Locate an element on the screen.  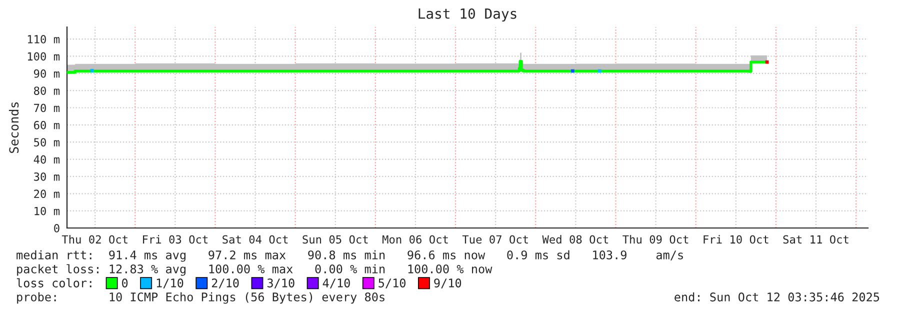
text: probe: 10 ICMP Echo Pings (56 Bytes) every 80s is located at coordinates (200, 298).